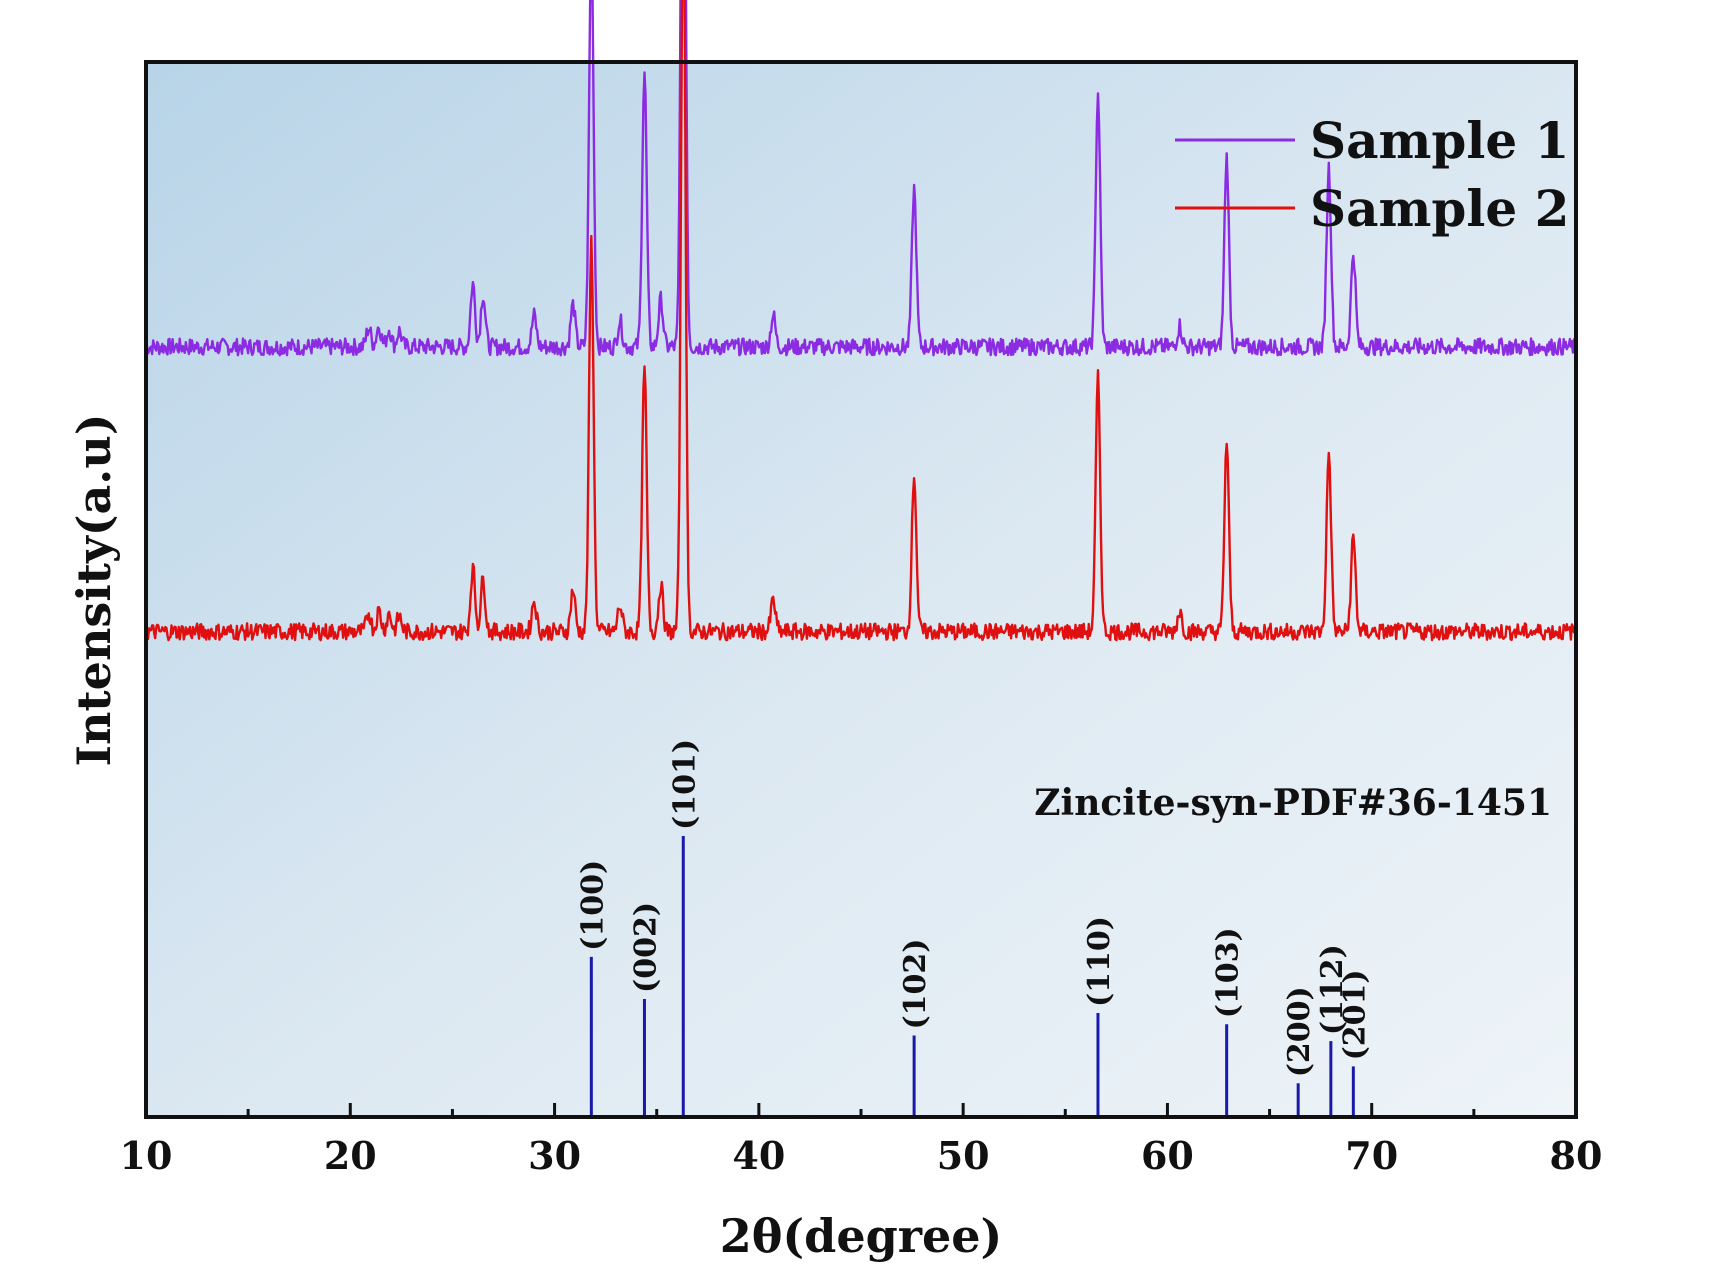  What do you see at coordinates (554, 1155) in the screenshot?
I see `x-tick-label: 30` at bounding box center [554, 1155].